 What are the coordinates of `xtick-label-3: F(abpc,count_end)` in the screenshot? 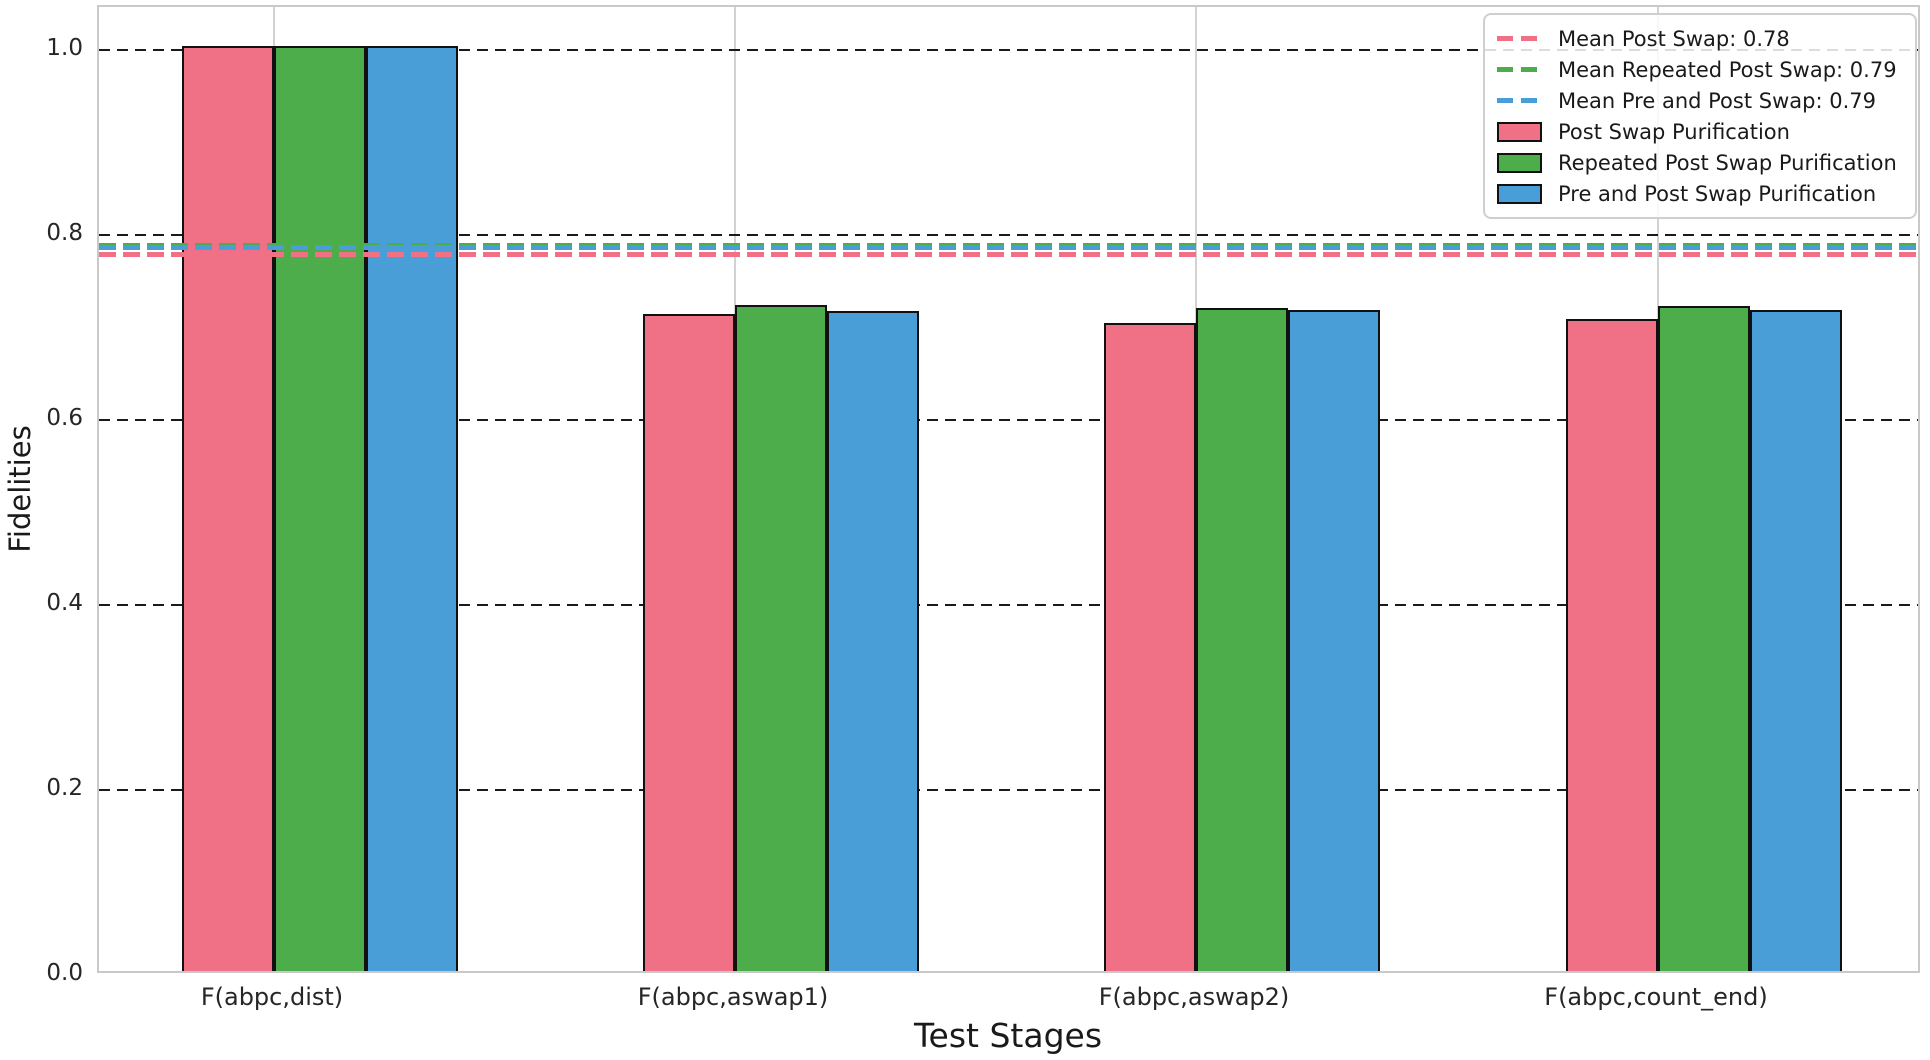 It's located at (1656, 997).